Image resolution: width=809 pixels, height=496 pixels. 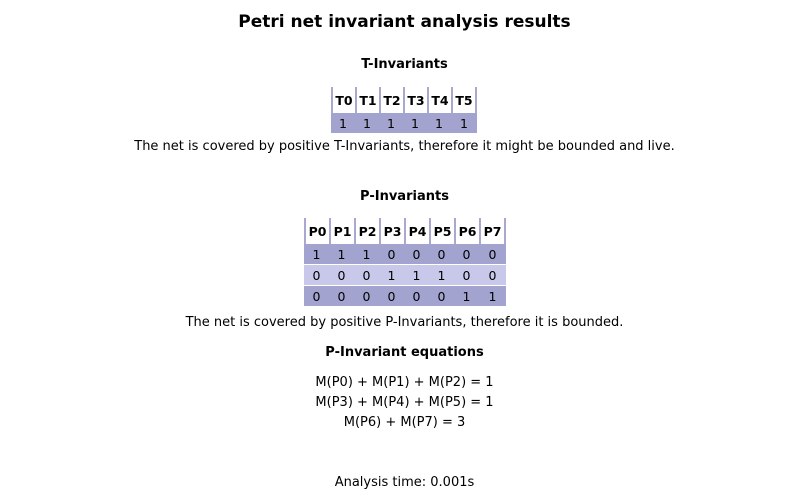 I want to click on p-column-header: P1, so click(x=341, y=231).